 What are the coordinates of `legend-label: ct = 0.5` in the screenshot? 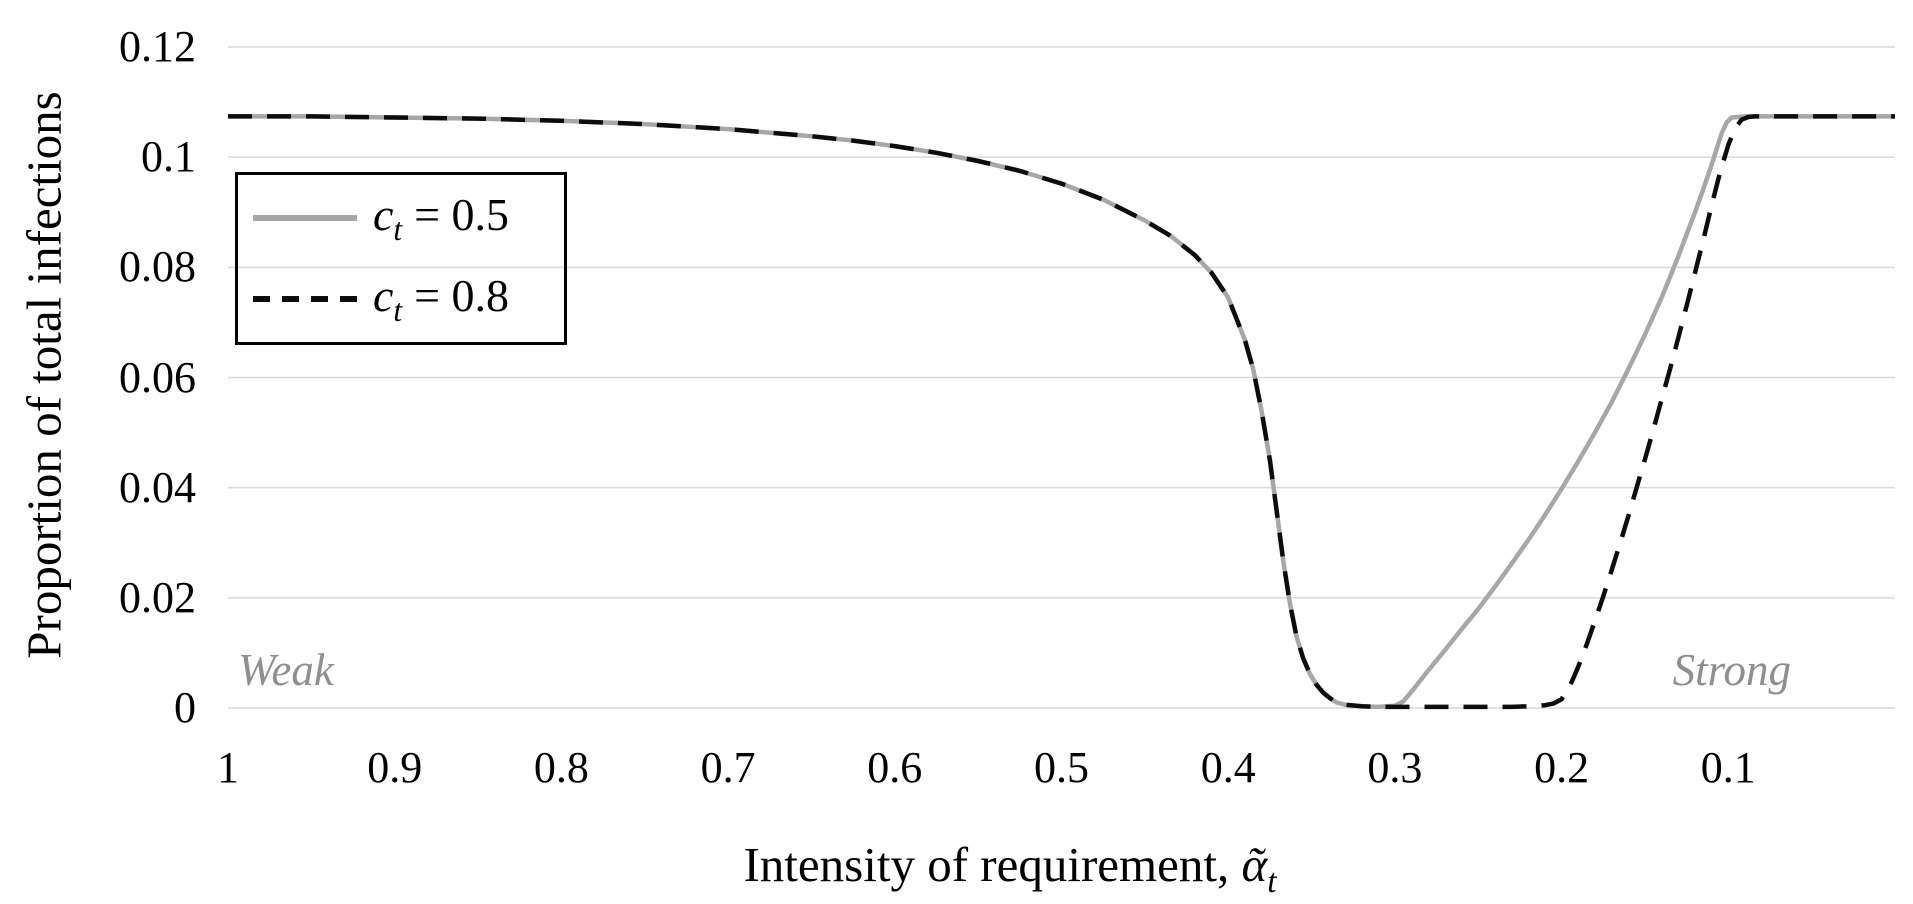 It's located at (441, 217).